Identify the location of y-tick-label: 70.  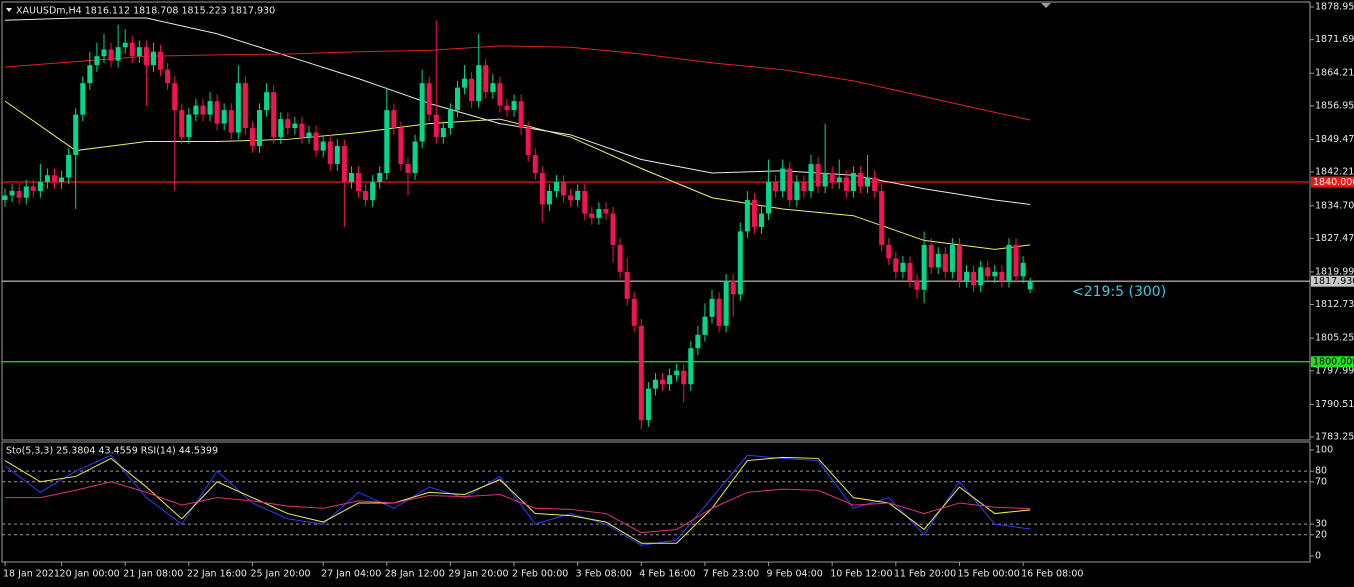
(1321, 481).